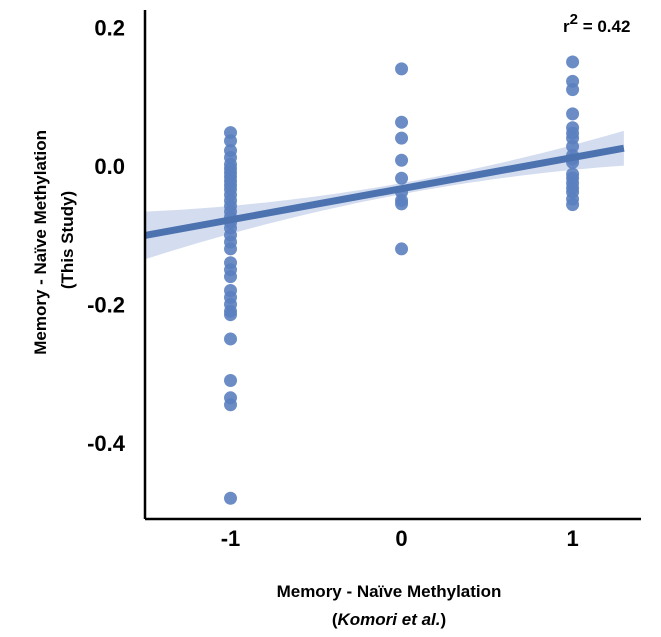  I want to click on y-tick-label: -0.2, so click(106, 304).